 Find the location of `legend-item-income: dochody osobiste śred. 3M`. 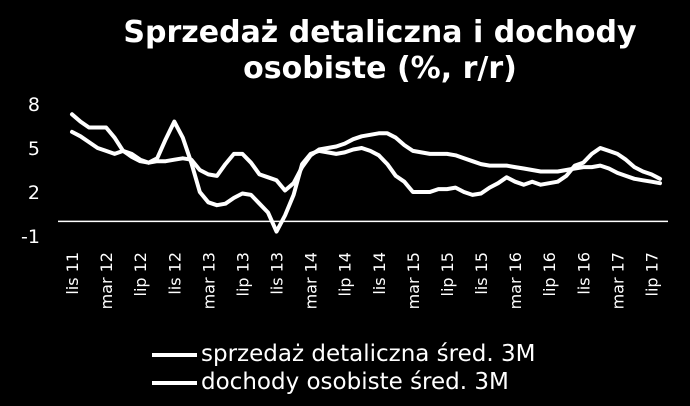

legend-item-income: dochody osobiste śred. 3M is located at coordinates (330, 382).